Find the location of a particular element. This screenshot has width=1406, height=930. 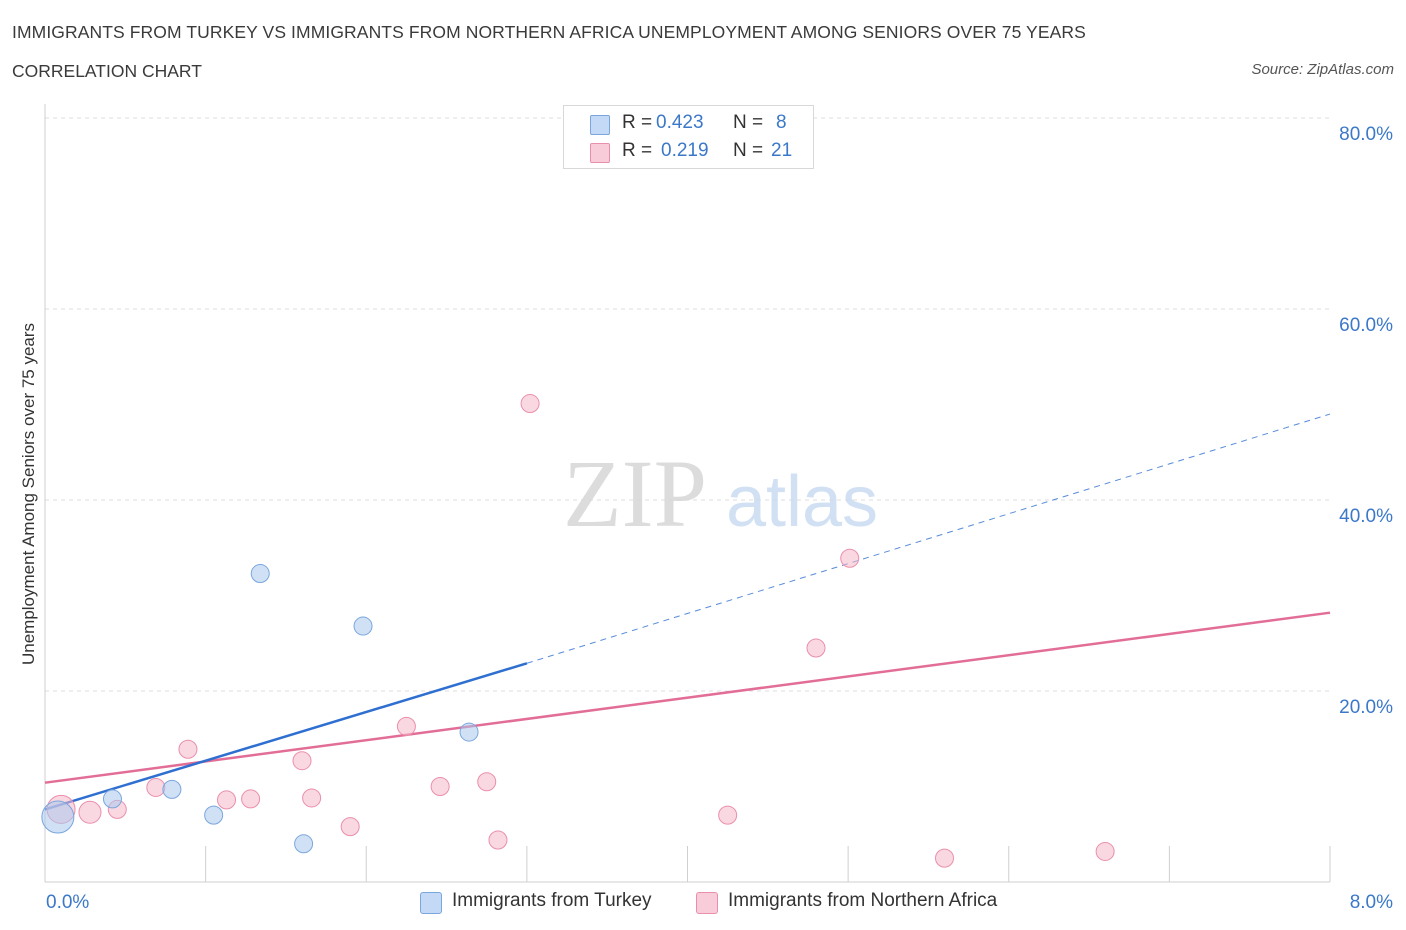

source-credit: Source: ZipAtlas.com is located at coordinates (1322, 69).